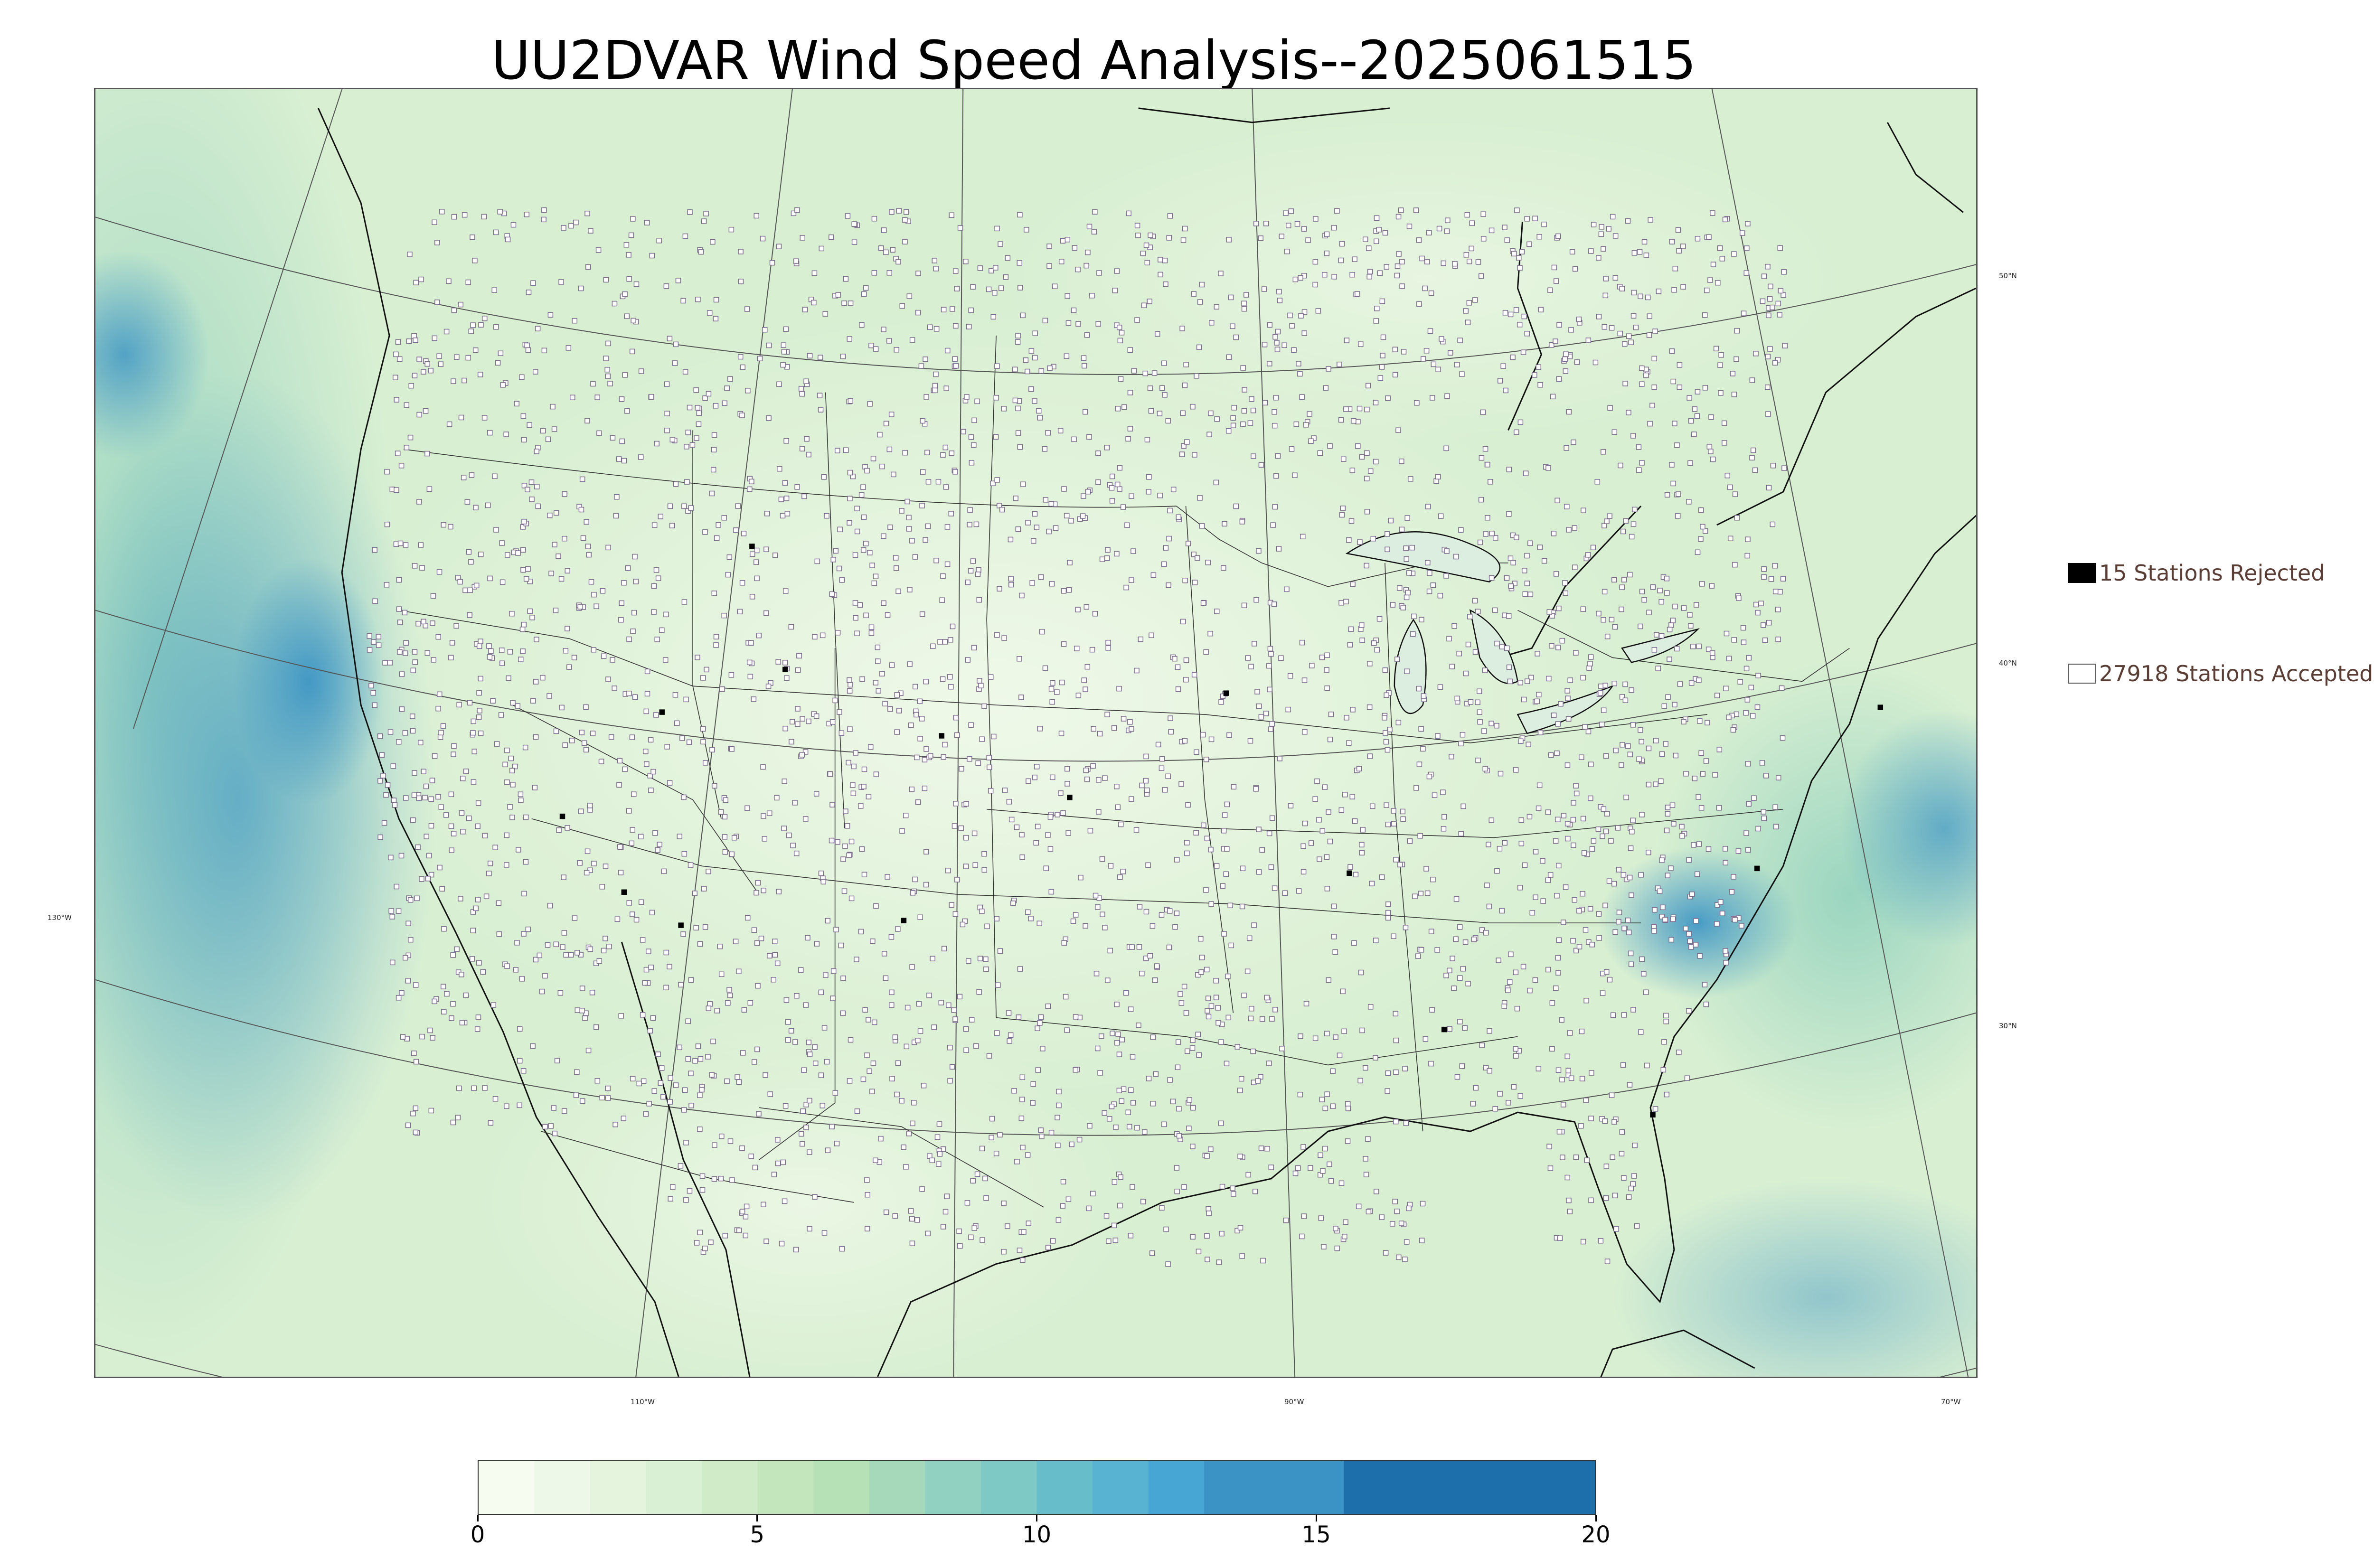  What do you see at coordinates (1064, 1488) in the screenshot?
I see `colorbar-band` at bounding box center [1064, 1488].